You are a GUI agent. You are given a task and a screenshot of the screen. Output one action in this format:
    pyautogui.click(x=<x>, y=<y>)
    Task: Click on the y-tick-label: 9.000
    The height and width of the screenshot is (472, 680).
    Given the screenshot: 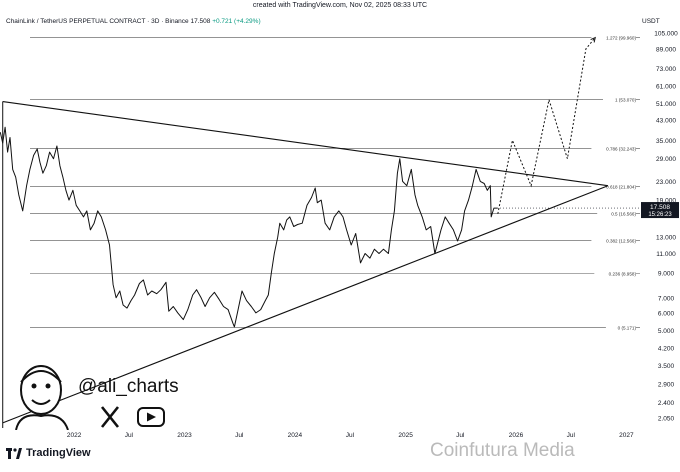 What is the action you would take?
    pyautogui.click(x=666, y=274)
    